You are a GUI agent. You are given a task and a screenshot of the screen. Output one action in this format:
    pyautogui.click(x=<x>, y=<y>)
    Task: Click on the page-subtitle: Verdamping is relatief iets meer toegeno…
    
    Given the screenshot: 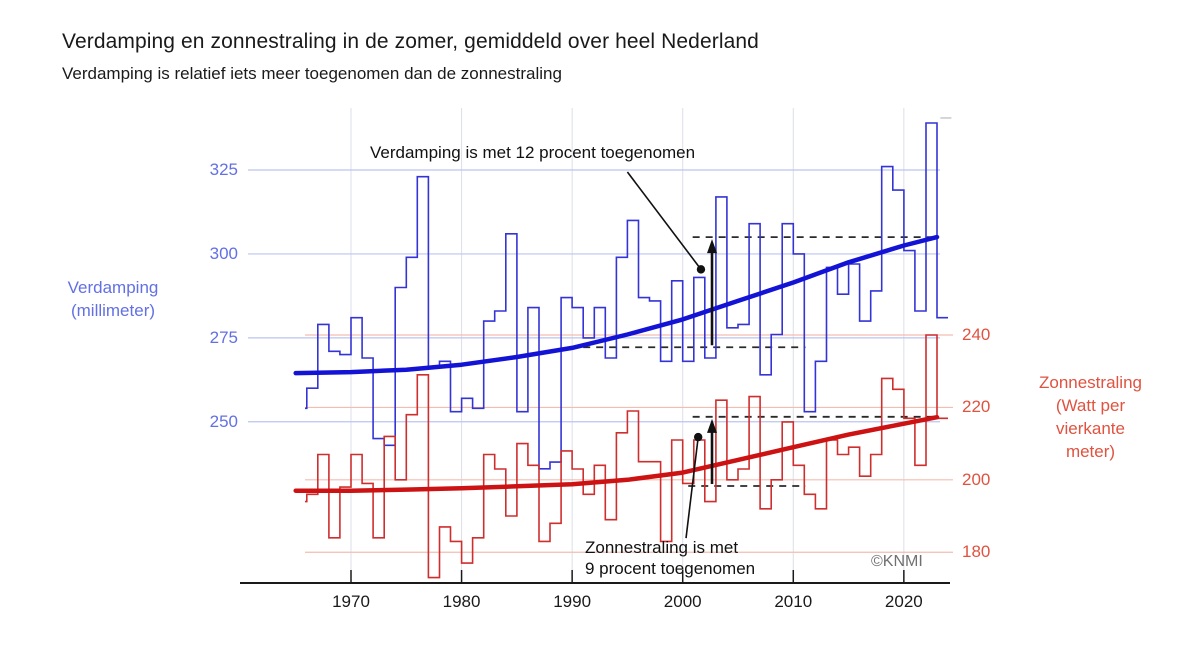 What is the action you would take?
    pyautogui.click(x=312, y=73)
    